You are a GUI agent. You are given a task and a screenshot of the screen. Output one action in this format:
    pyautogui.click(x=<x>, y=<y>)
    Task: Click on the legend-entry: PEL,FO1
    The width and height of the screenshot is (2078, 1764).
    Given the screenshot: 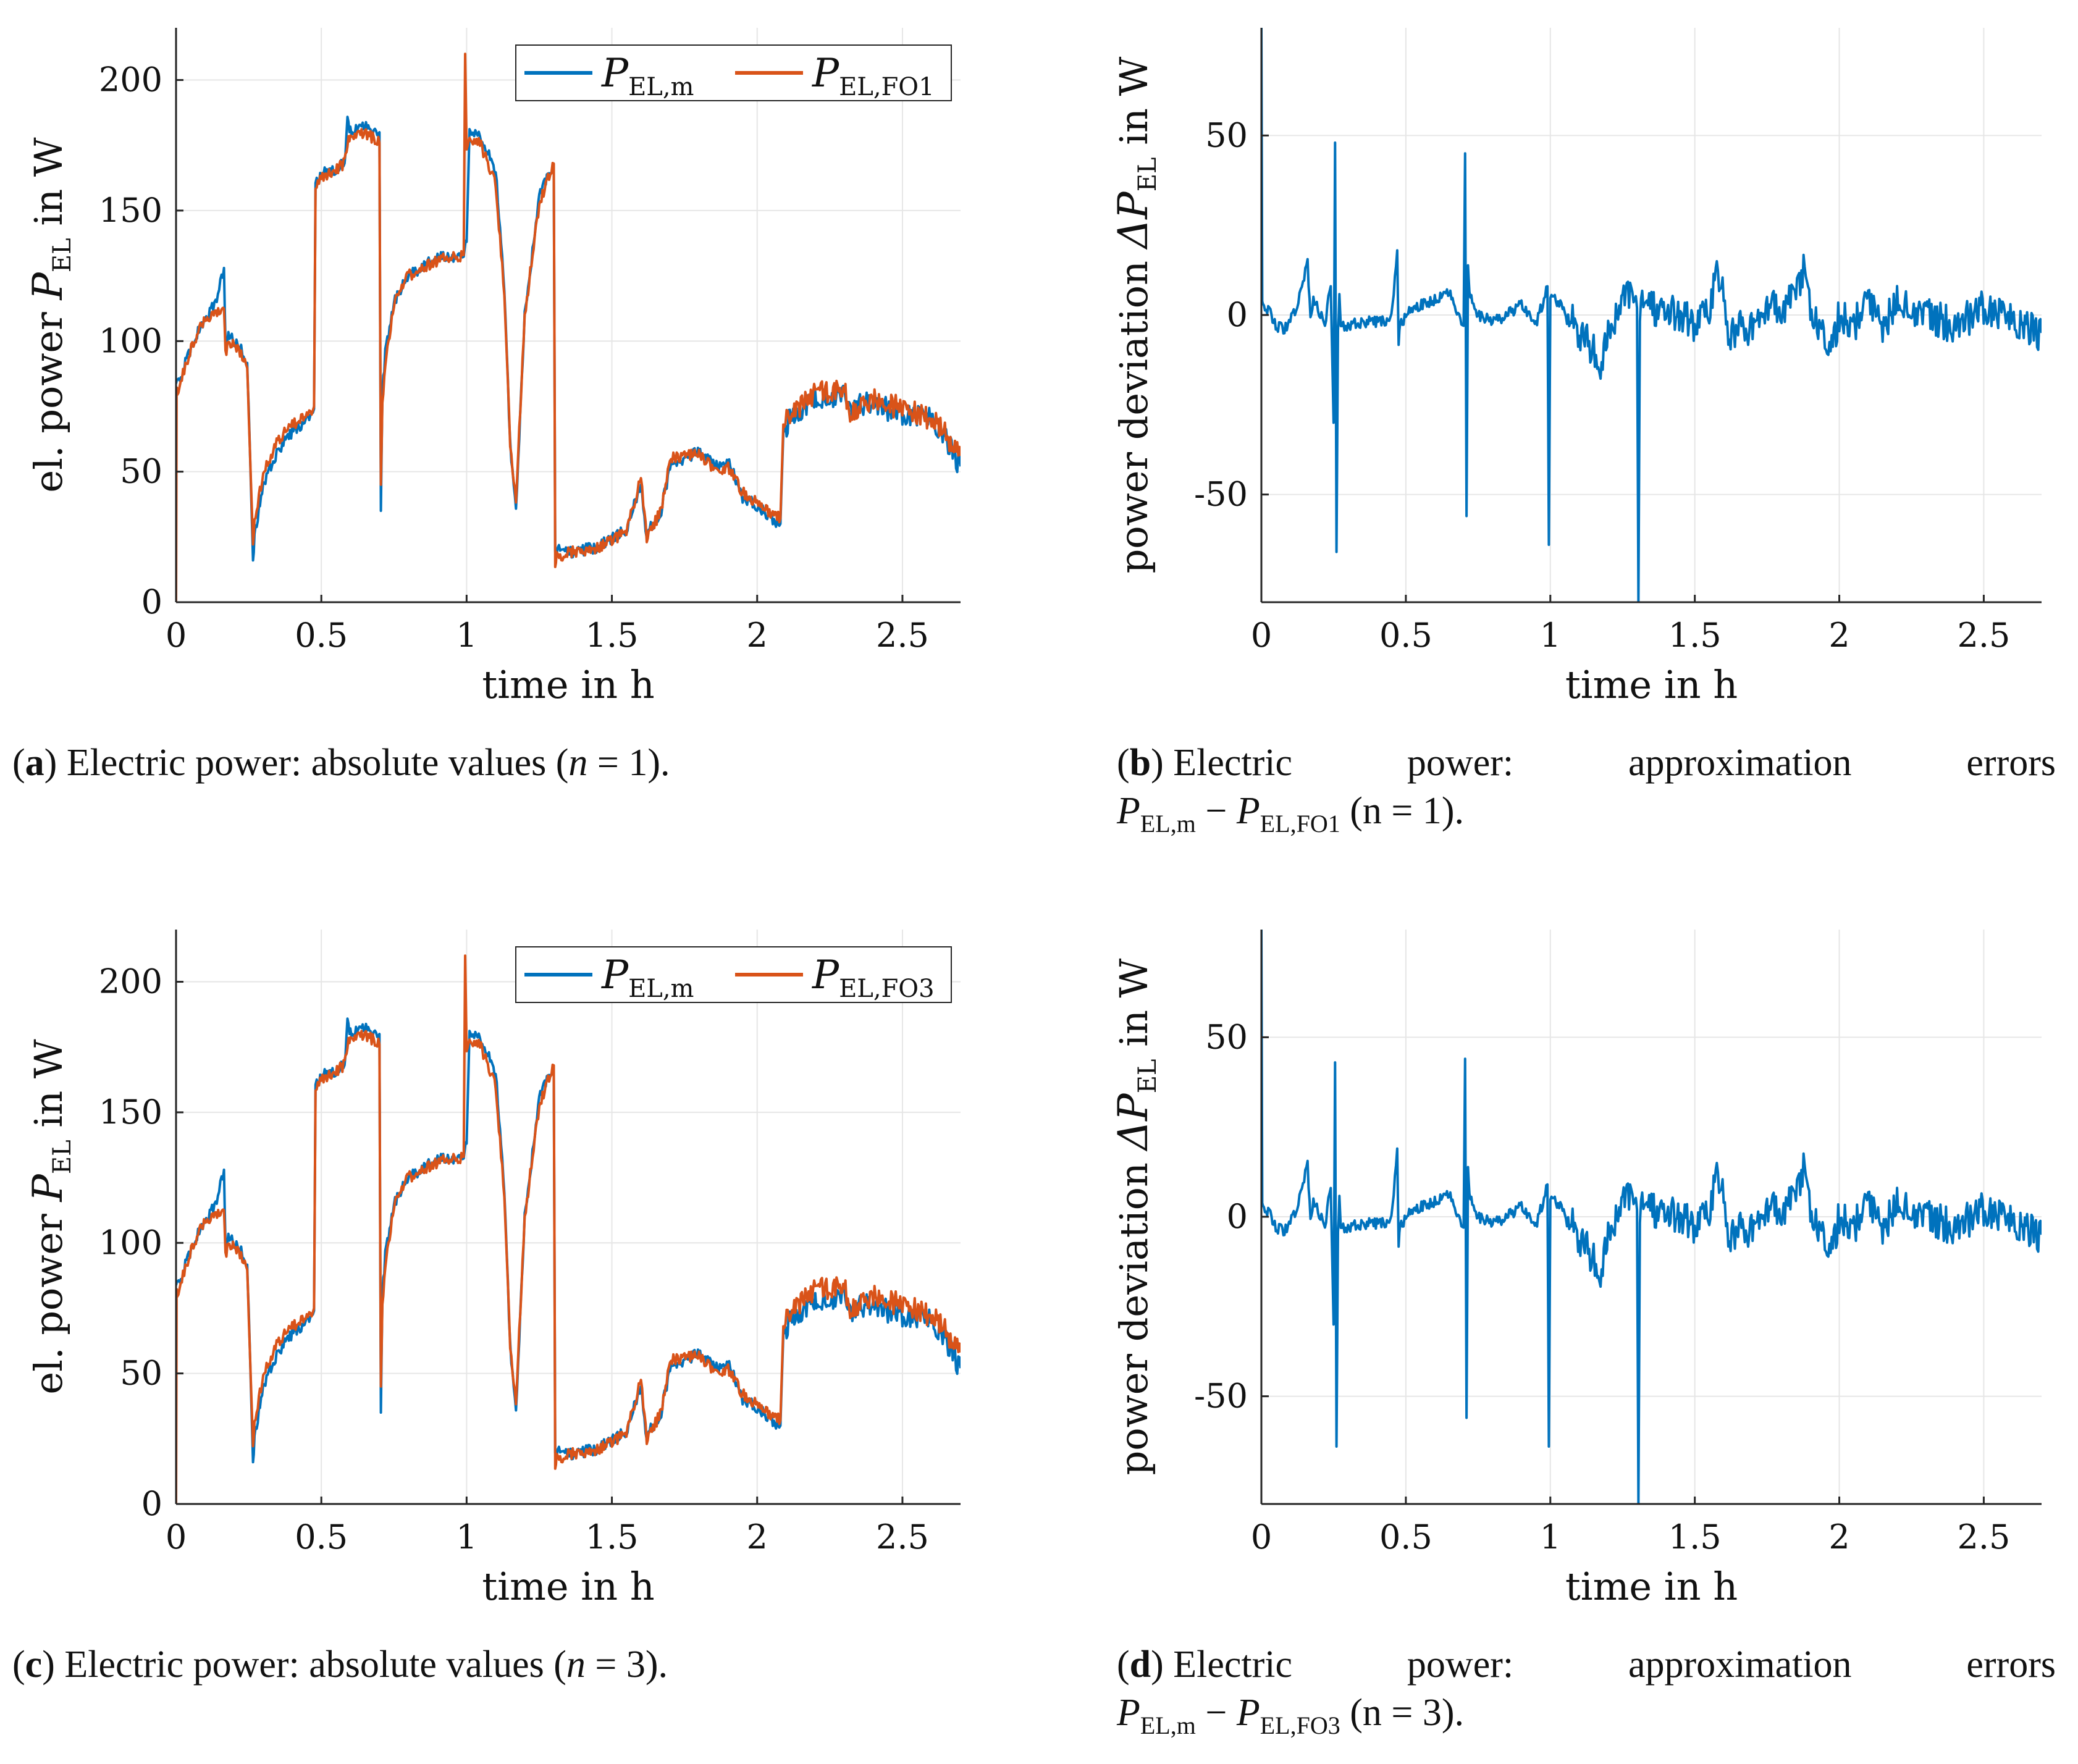 What is the action you would take?
    pyautogui.click(x=874, y=76)
    